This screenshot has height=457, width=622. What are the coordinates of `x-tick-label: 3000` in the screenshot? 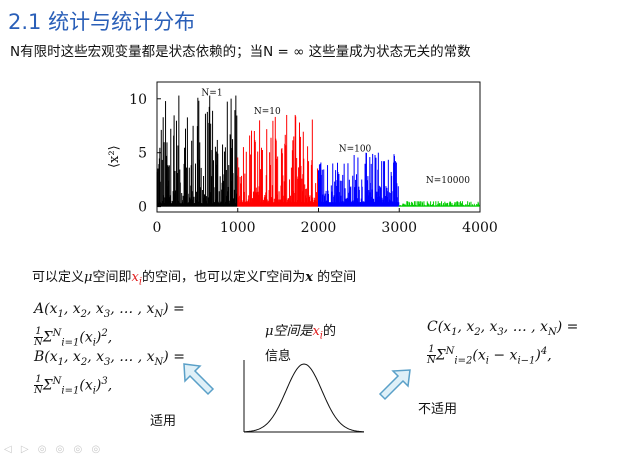 It's located at (399, 228).